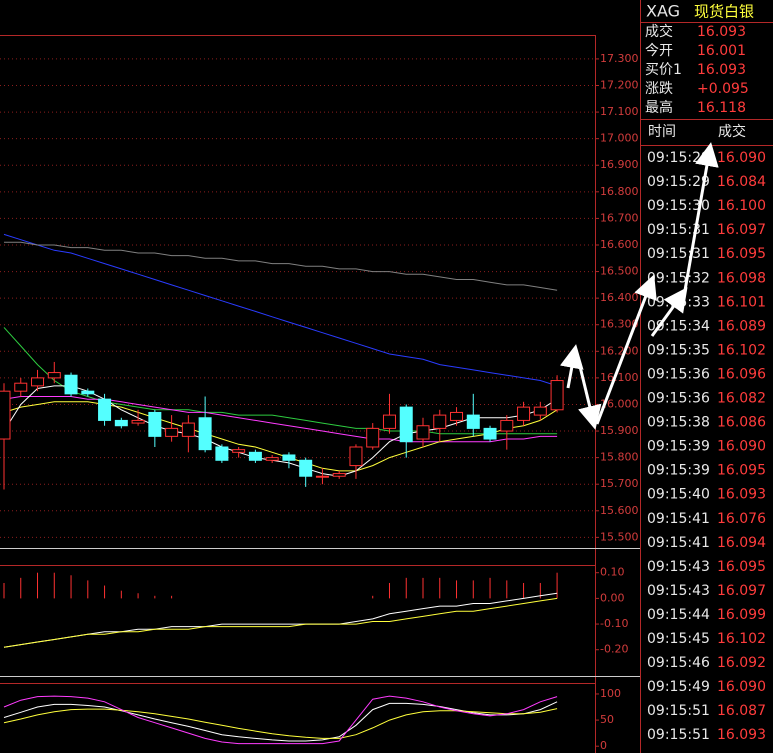 The width and height of the screenshot is (773, 753). What do you see at coordinates (678, 206) in the screenshot?
I see `trade-time: 09:15:30` at bounding box center [678, 206].